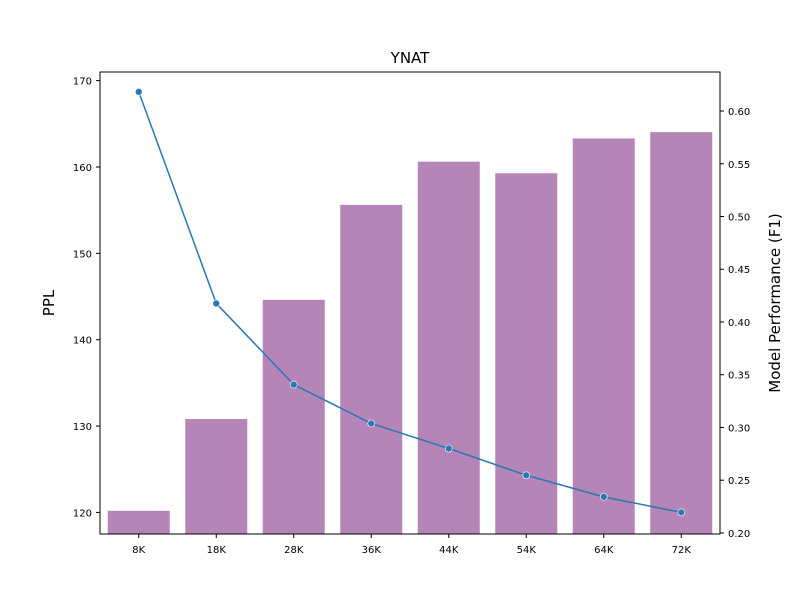 This screenshot has height=604, width=800. I want to click on y-tick-label: 160, so click(82, 168).